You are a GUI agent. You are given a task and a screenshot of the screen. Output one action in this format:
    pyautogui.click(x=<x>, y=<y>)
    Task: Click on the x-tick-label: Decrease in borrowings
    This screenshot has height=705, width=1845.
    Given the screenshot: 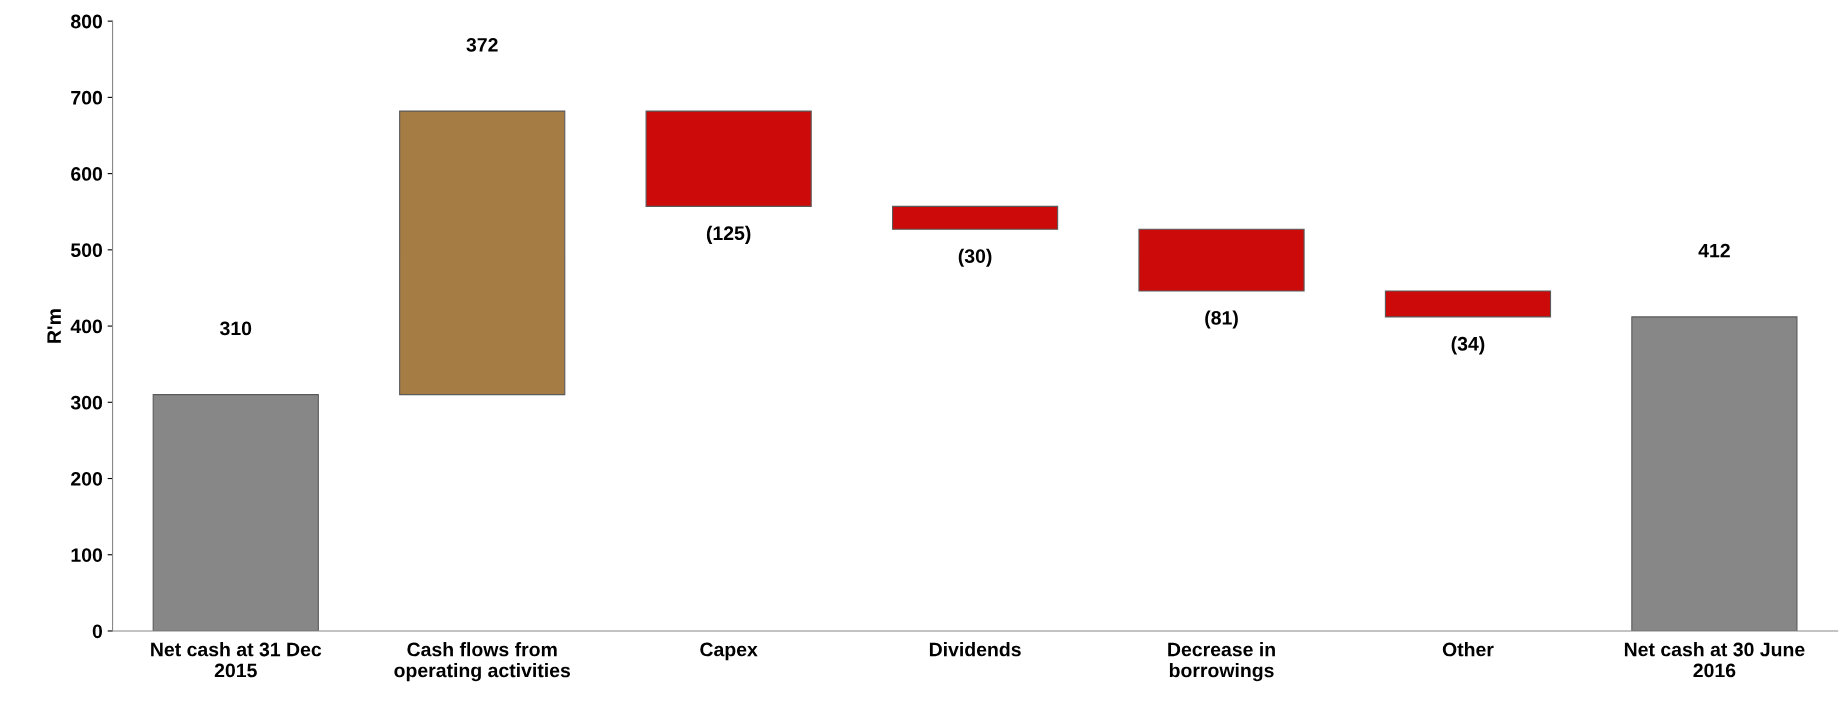 What is the action you would take?
    pyautogui.click(x=1221, y=662)
    